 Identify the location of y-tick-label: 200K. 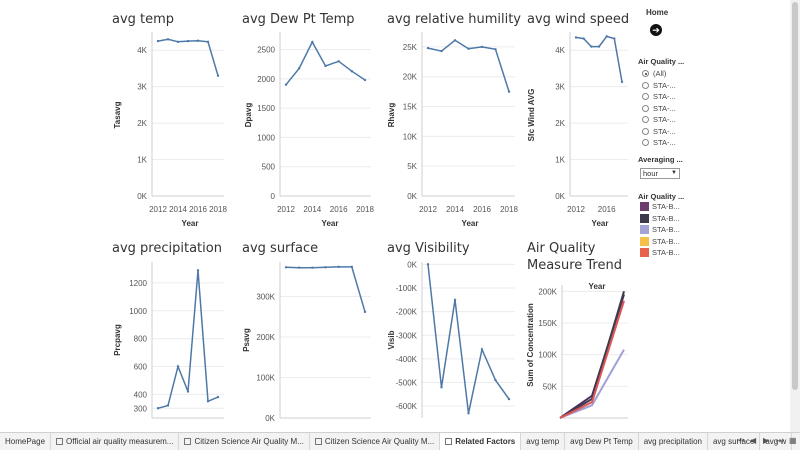
(265, 337).